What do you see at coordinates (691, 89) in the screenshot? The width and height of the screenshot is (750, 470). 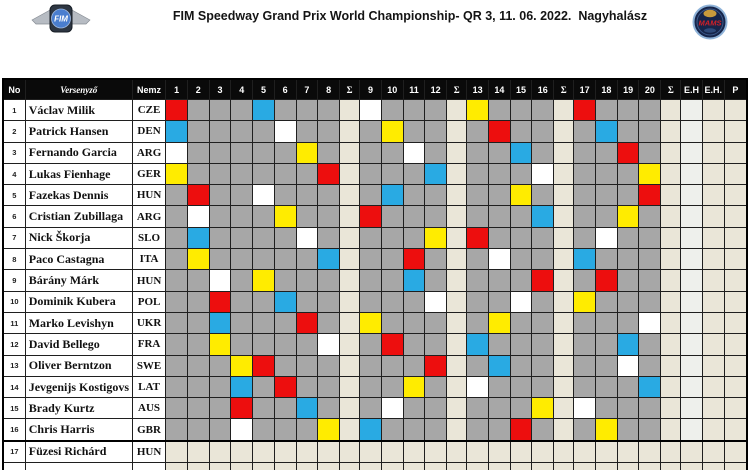 I see `col-header-eh: E.H` at bounding box center [691, 89].